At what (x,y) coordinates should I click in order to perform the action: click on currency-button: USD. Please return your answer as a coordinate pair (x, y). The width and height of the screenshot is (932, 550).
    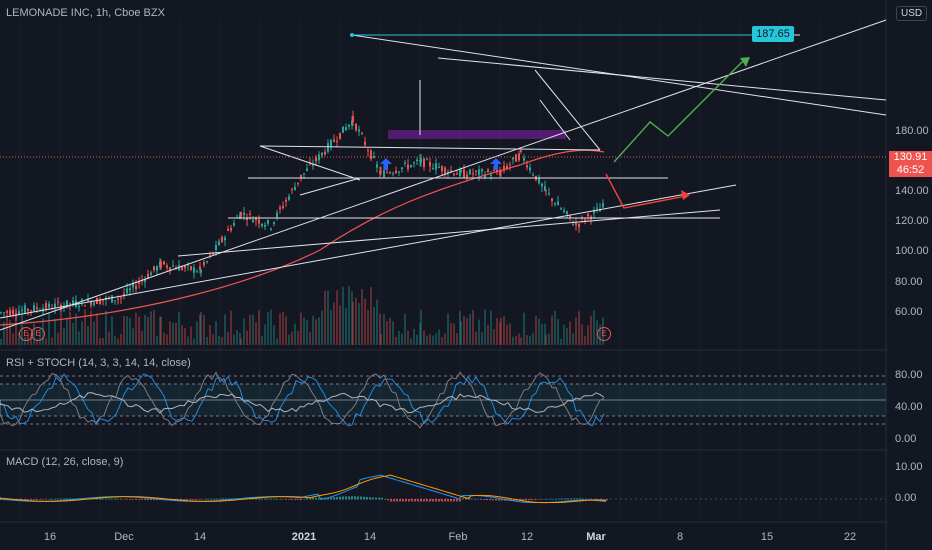
    Looking at the image, I should click on (912, 13).